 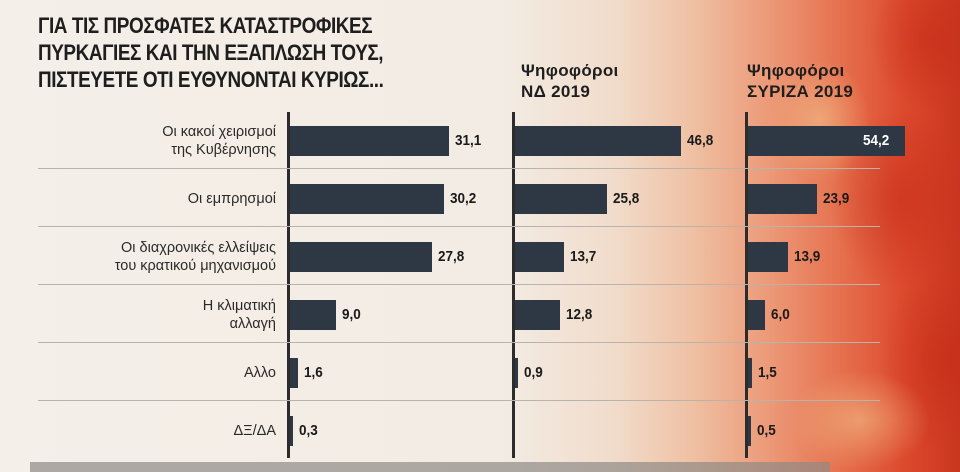 I want to click on category-label-line: Οι εμπρησμοί, so click(x=231, y=199).